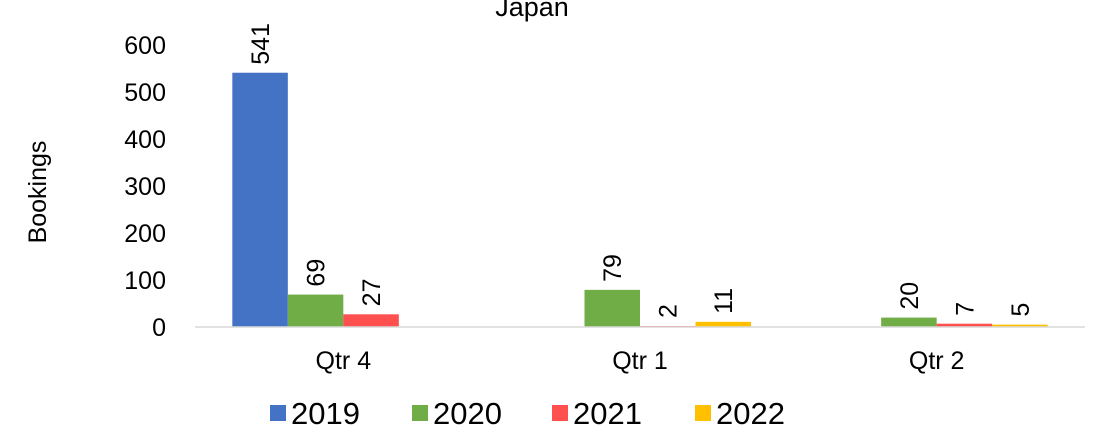 The height and width of the screenshot is (434, 1094). What do you see at coordinates (669, 311) in the screenshot?
I see `data-label: 2` at bounding box center [669, 311].